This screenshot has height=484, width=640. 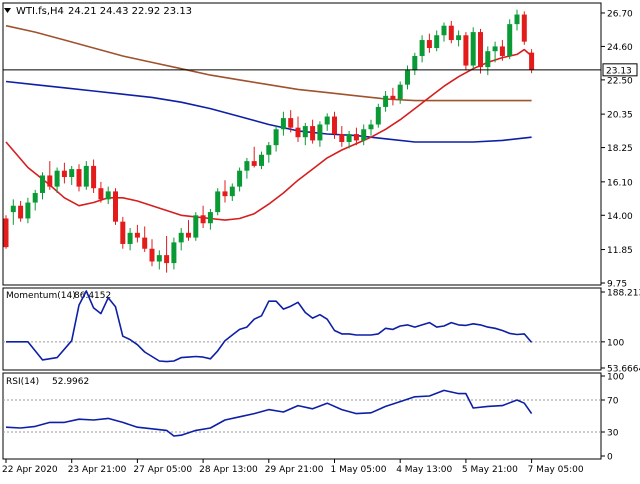 What do you see at coordinates (269, 326) in the screenshot?
I see `momentum-series-line` at bounding box center [269, 326].